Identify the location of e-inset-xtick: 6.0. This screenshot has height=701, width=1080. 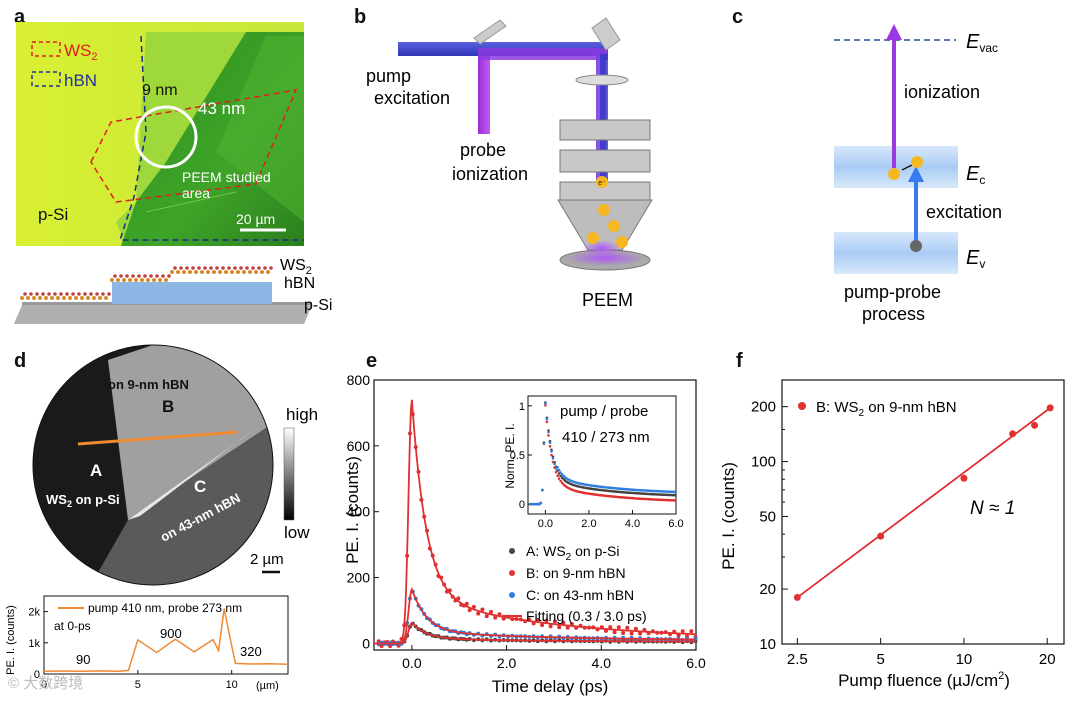
(675, 524).